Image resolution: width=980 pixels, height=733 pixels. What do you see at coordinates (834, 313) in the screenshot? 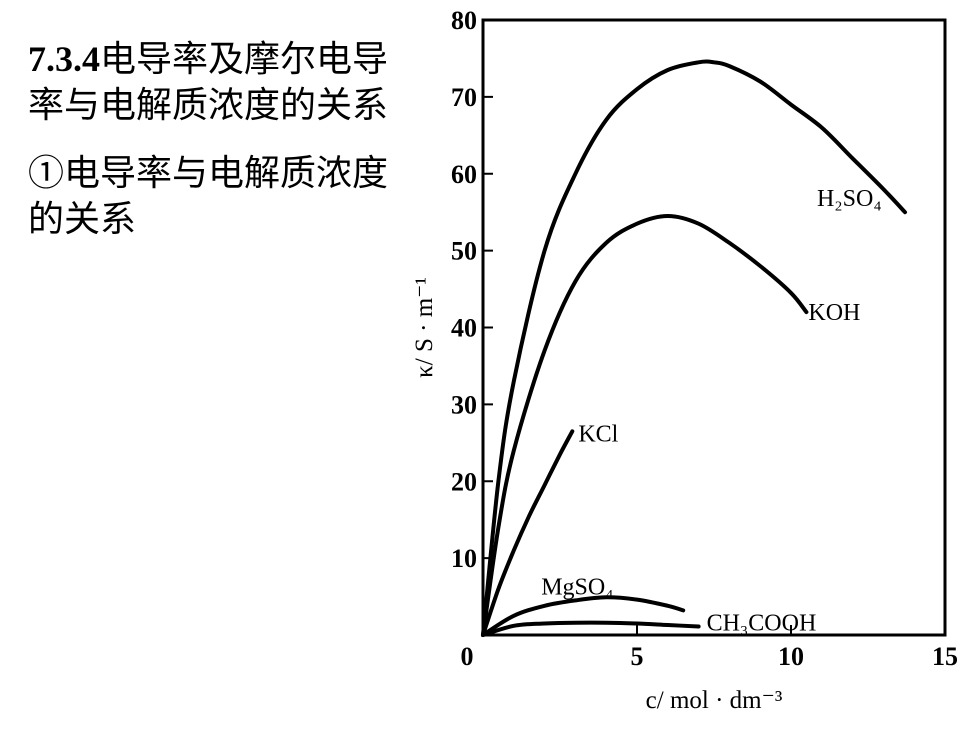
I see `series-label: KOH` at bounding box center [834, 313].